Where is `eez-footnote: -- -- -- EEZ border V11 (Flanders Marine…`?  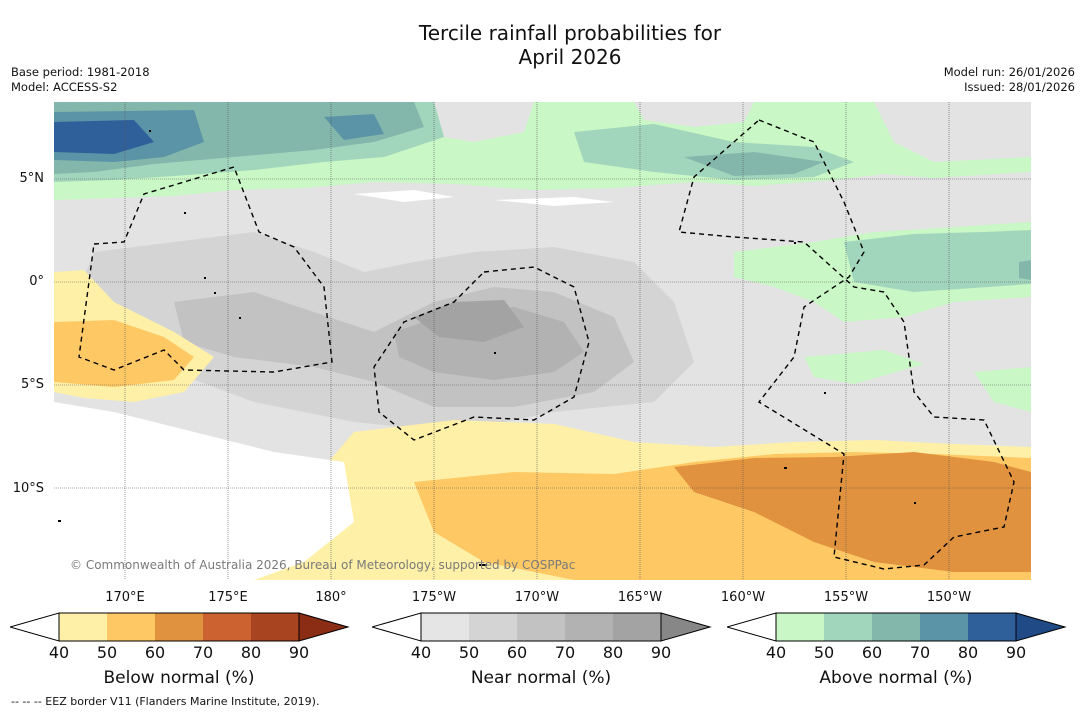 eez-footnote: -- -- -- EEZ border V11 (Flanders Marine… is located at coordinates (165, 701).